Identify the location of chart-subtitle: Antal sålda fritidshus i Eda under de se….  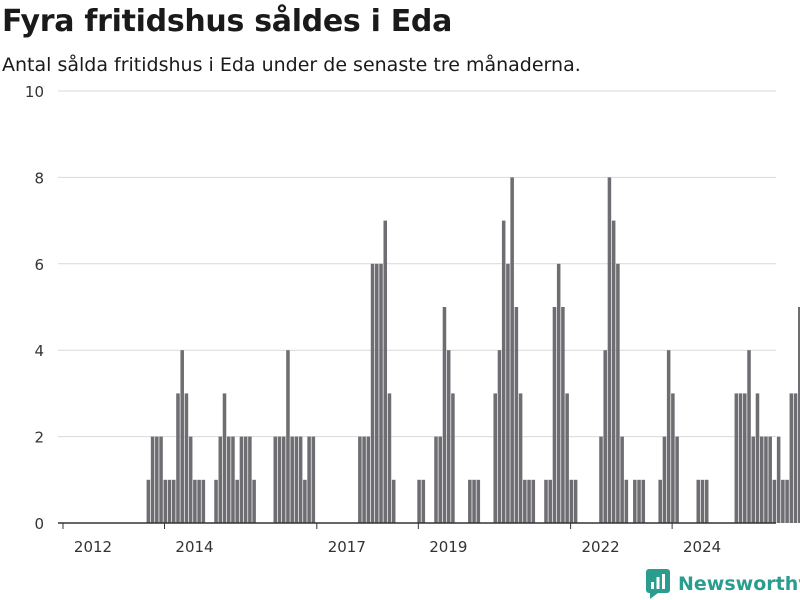
(291, 65).